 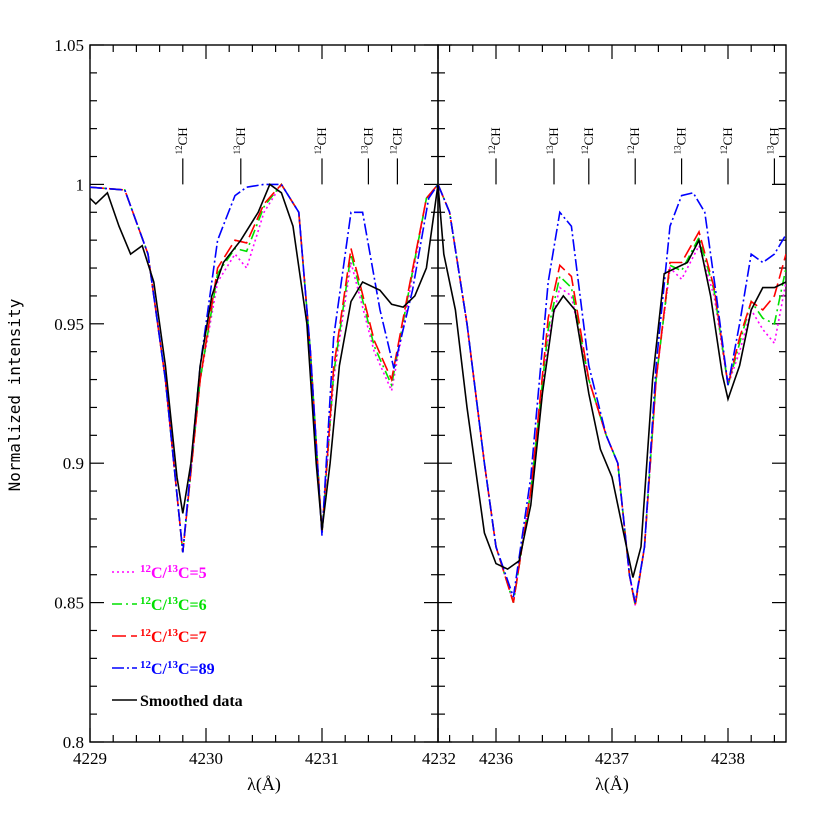 I want to click on x-tick-label: 4236, so click(x=496, y=758).